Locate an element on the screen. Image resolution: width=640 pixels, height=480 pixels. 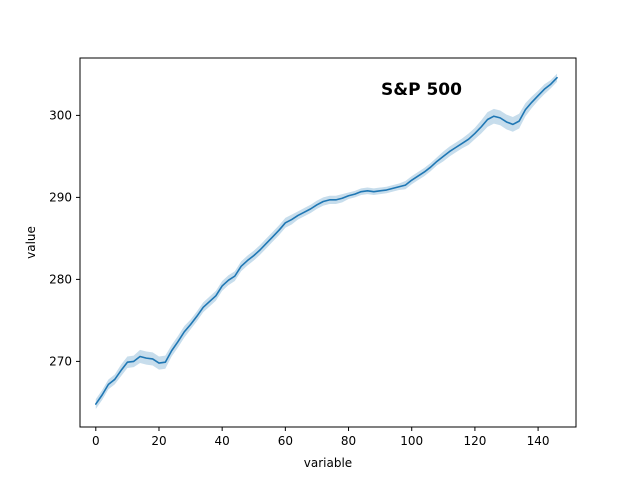
x-tick-label: 100 is located at coordinates (411, 441).